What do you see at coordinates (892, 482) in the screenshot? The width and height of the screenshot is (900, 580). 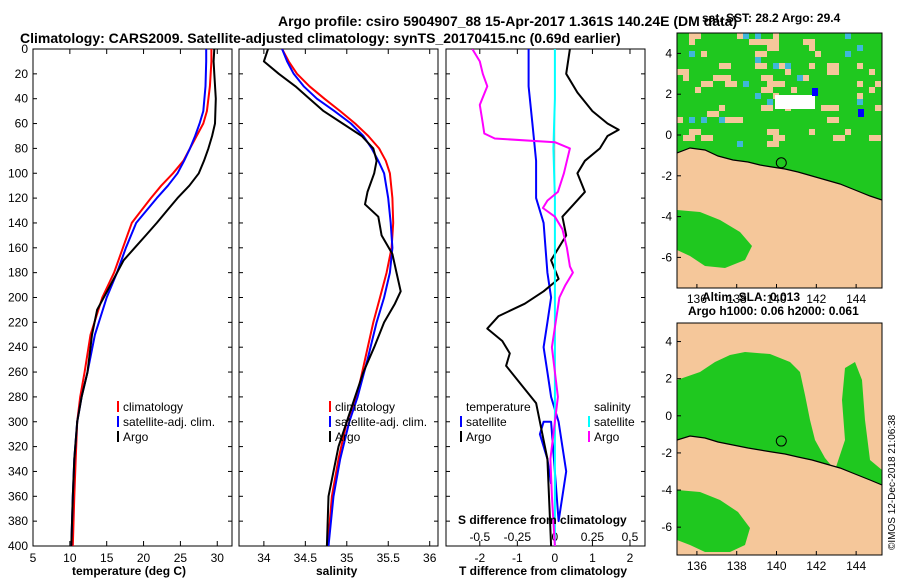 I see `imos-timestamp: ©IMOS 12-Dec-2018 21:06:38` at bounding box center [892, 482].